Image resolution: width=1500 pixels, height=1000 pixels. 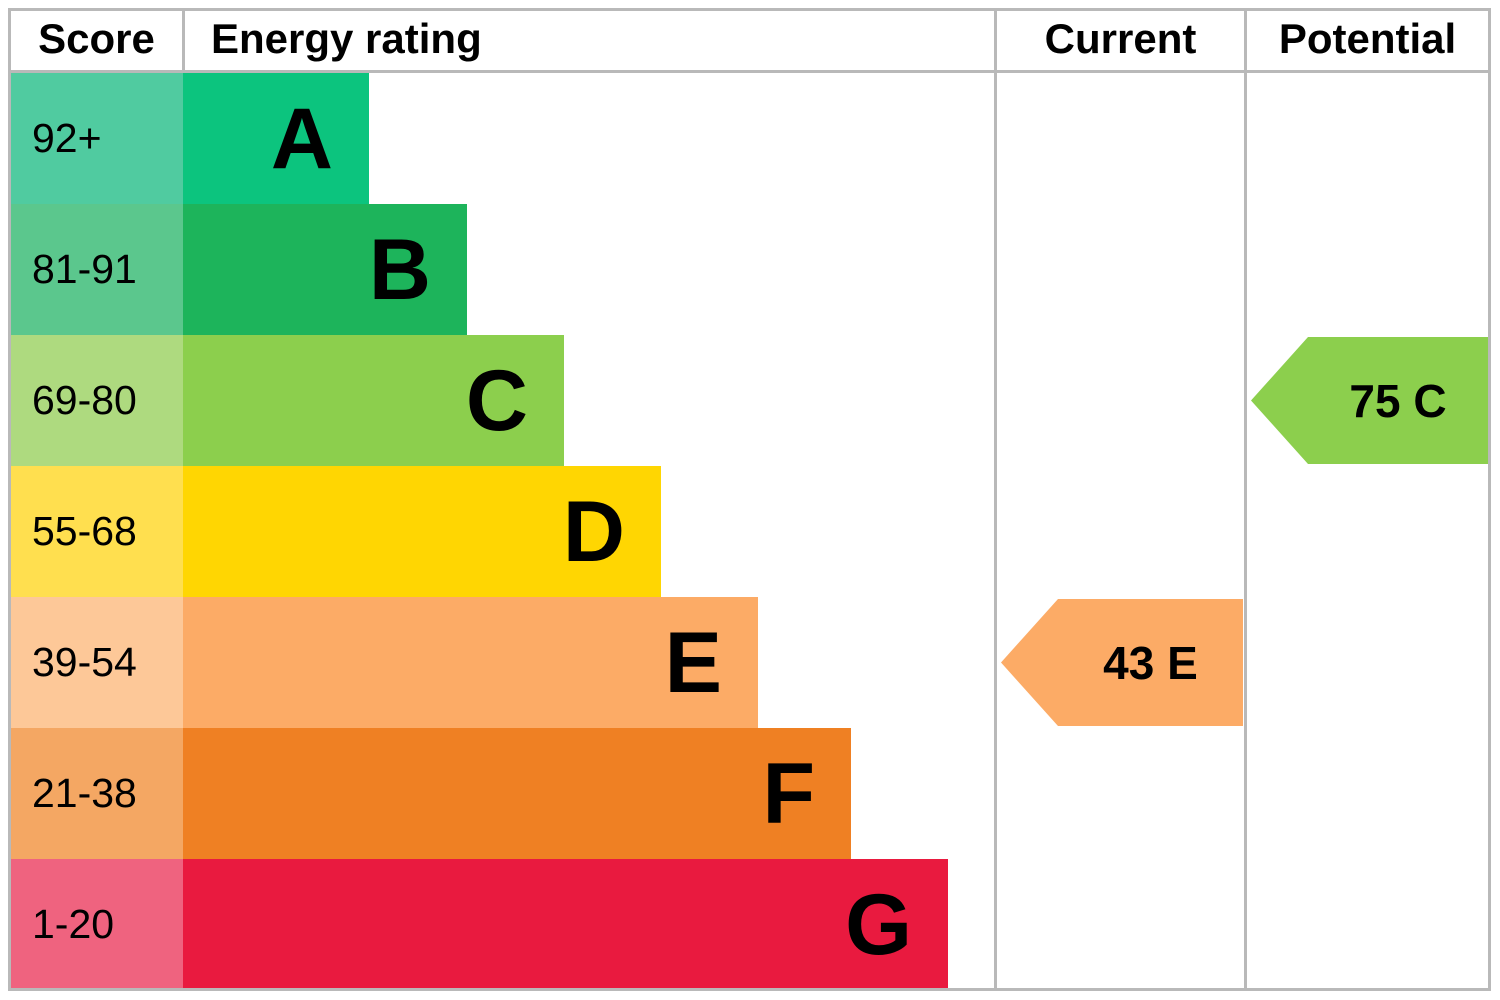 What do you see at coordinates (1120, 38) in the screenshot?
I see `current-header: Current` at bounding box center [1120, 38].